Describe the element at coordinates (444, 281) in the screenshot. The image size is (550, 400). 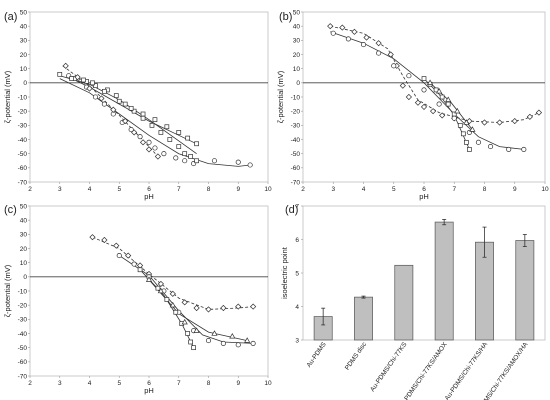
I see `bar` at that location.